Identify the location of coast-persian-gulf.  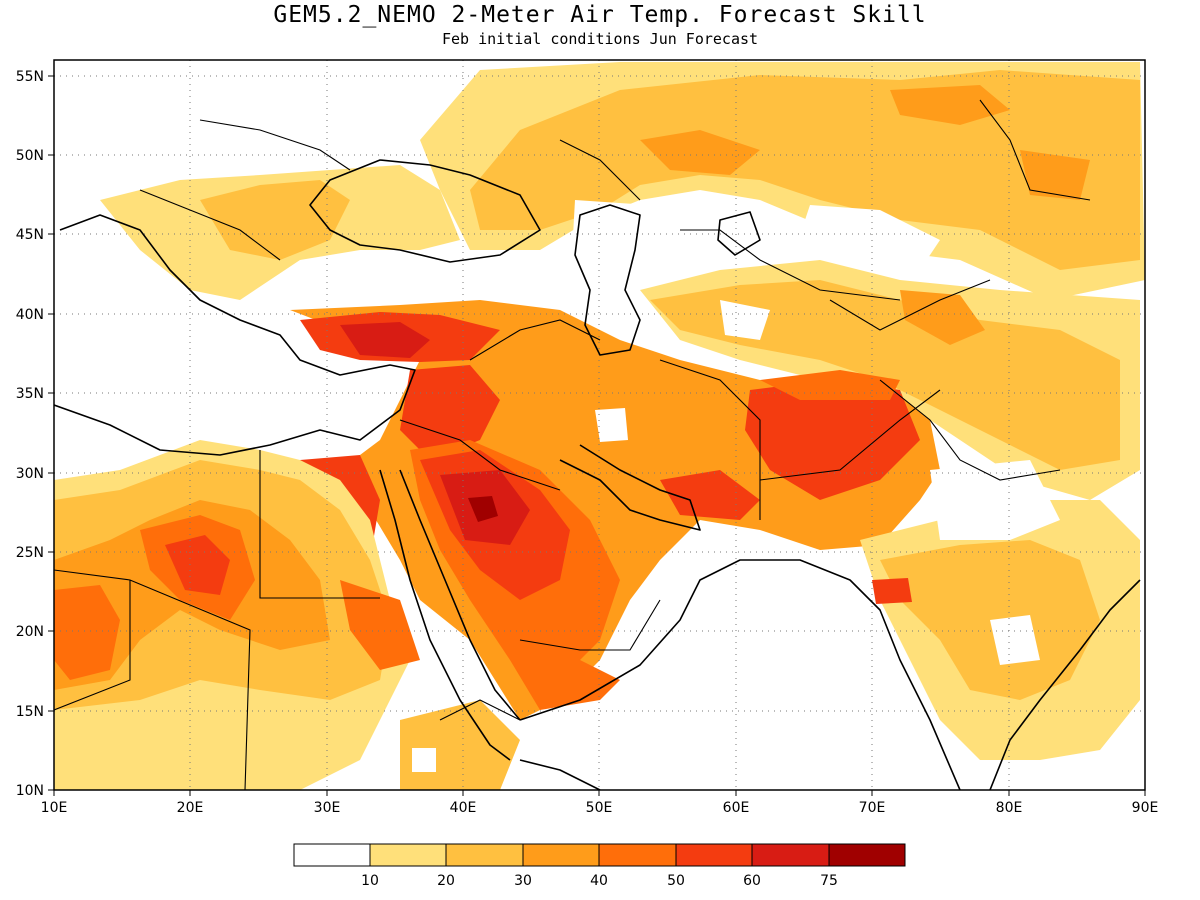
(630, 487).